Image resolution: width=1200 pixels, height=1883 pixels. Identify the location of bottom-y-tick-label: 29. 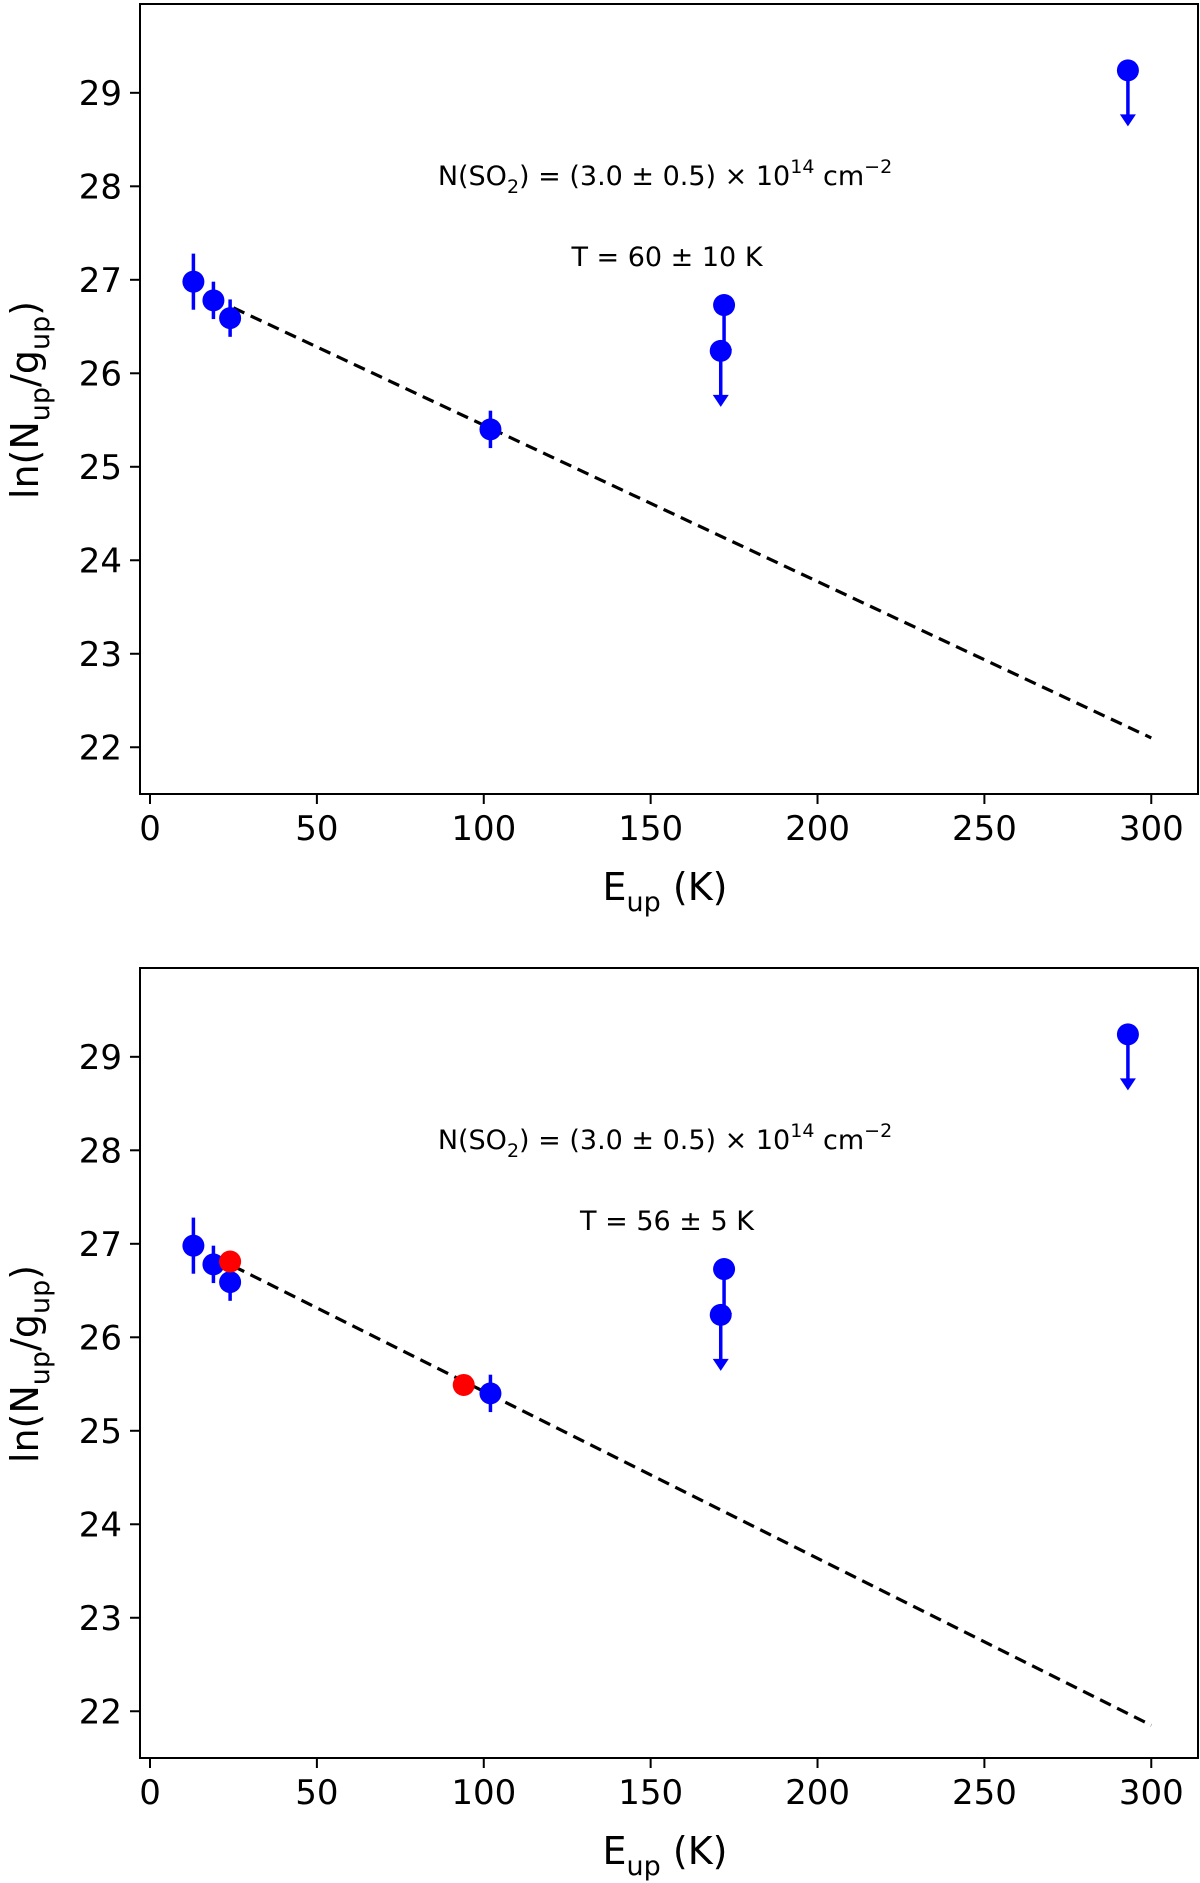
(100, 1058).